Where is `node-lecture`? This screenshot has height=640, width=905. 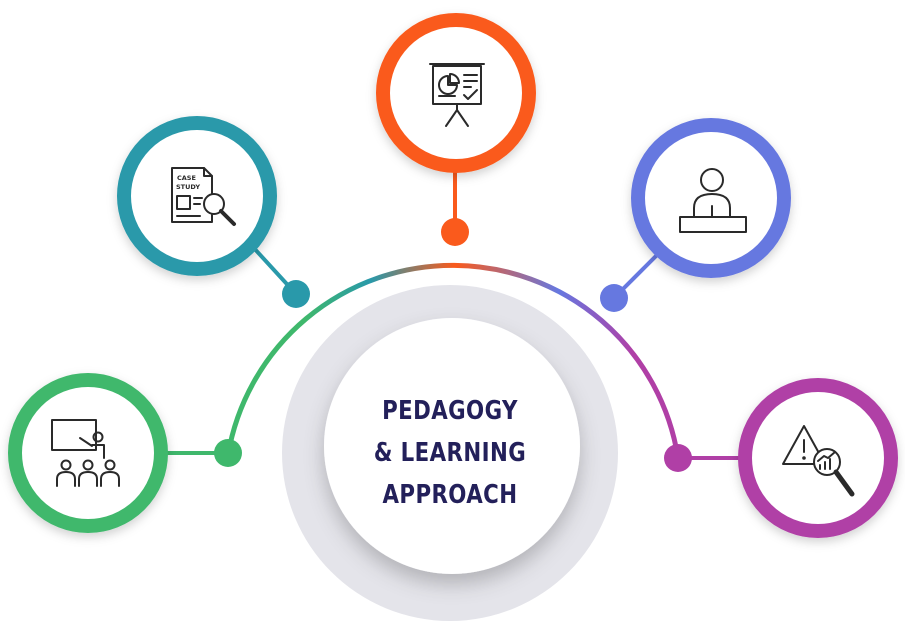 node-lecture is located at coordinates (711, 198).